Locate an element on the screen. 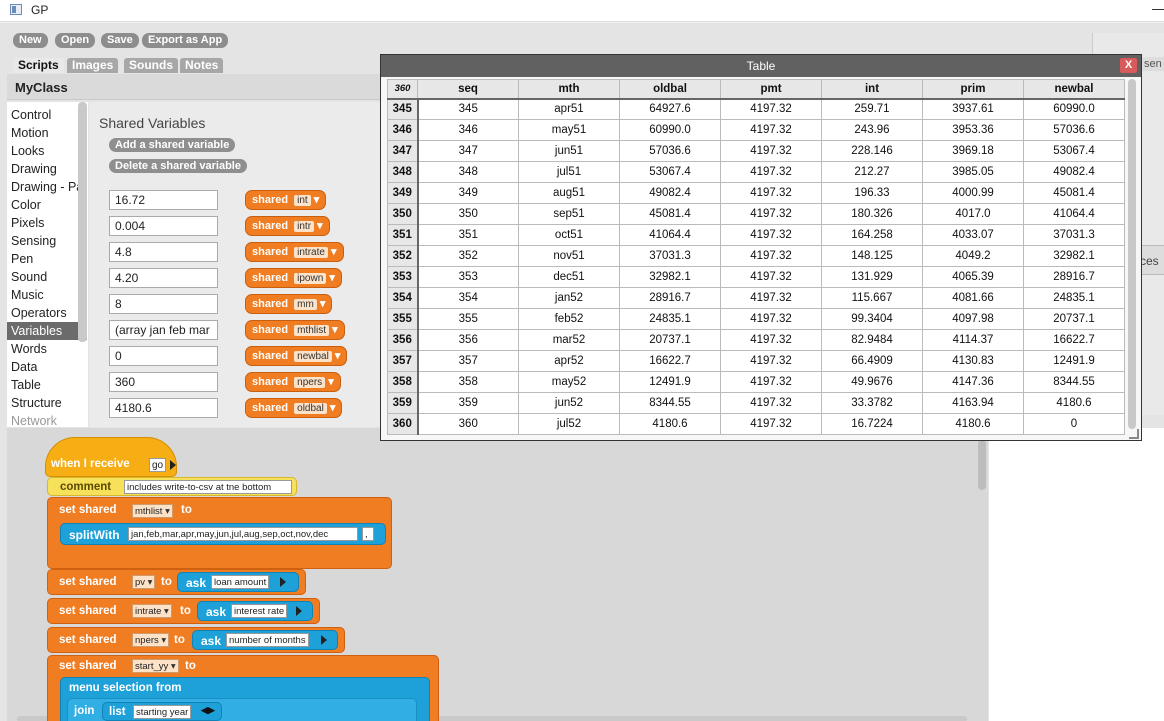 The image size is (1164, 721). table-cell-newbal: 41064.4 is located at coordinates (1074, 214).